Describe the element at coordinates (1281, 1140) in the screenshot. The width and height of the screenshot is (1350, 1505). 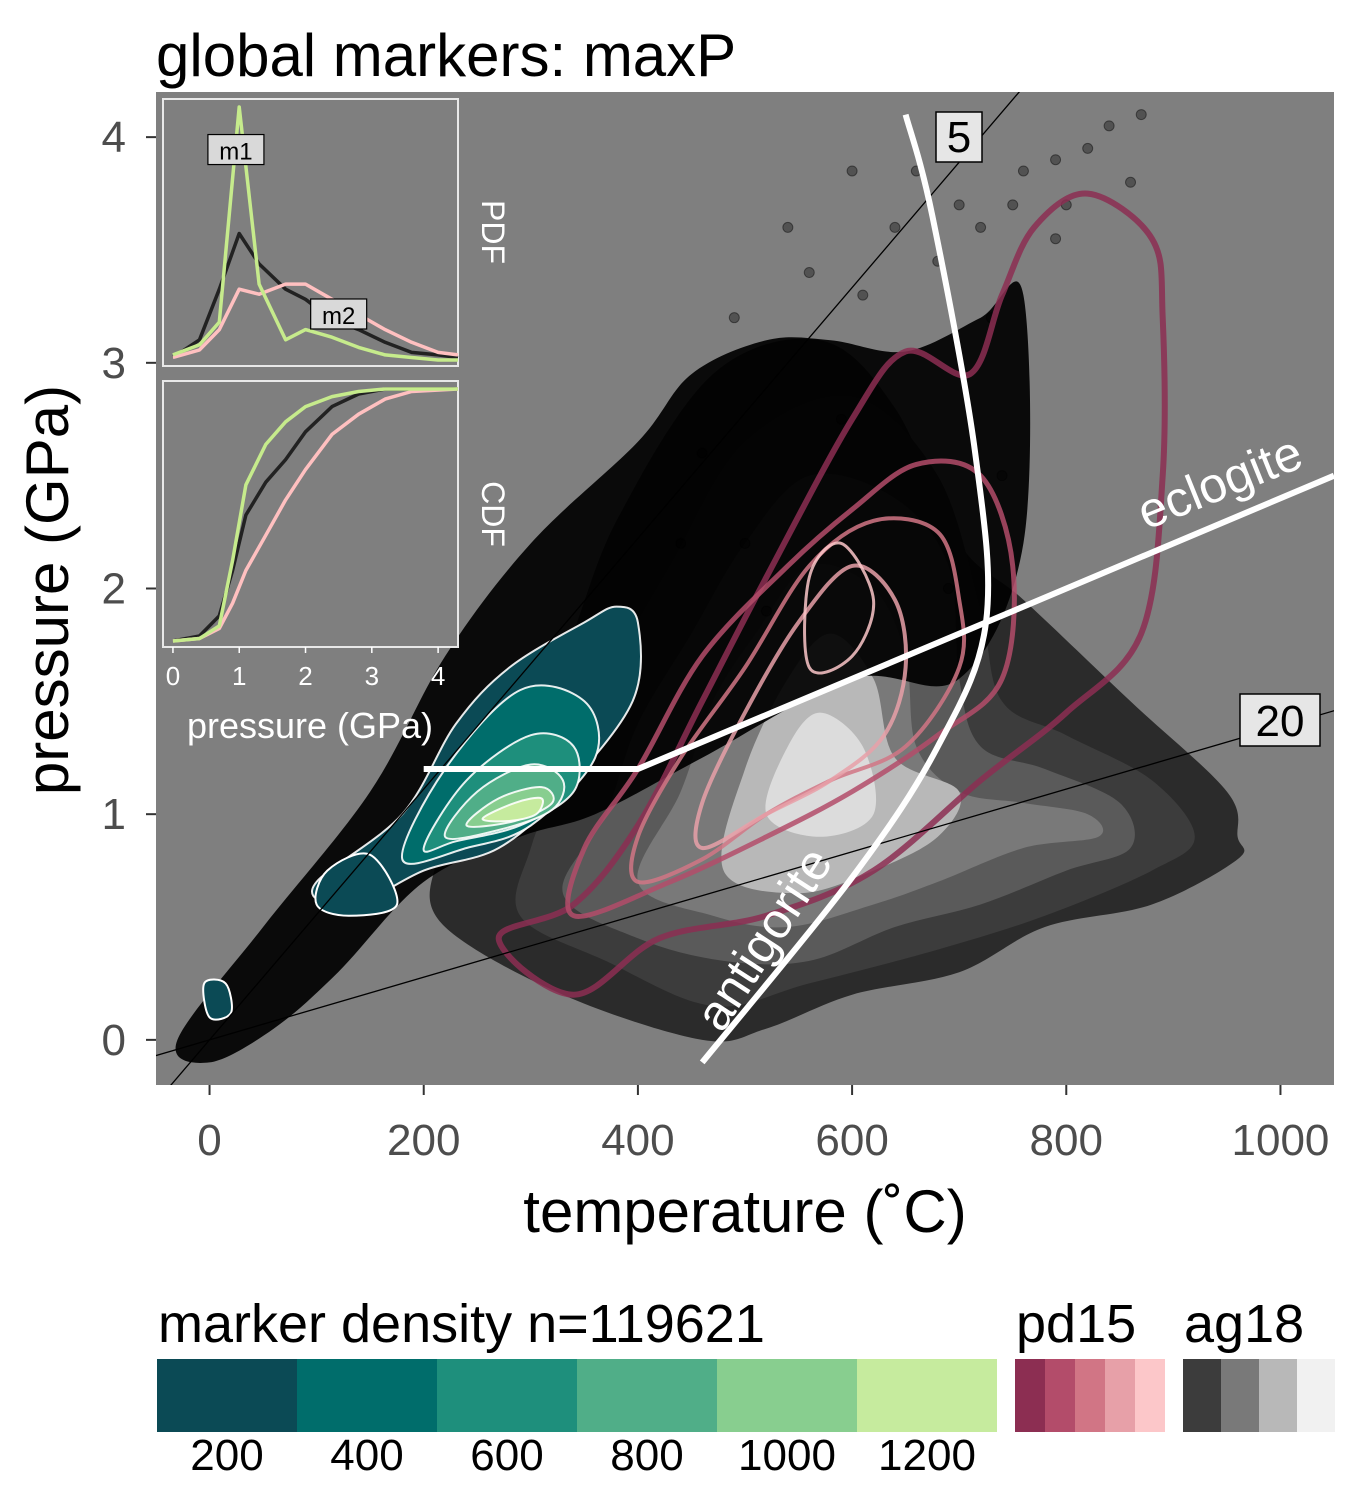
I see `x-tick-label: 1000` at that location.